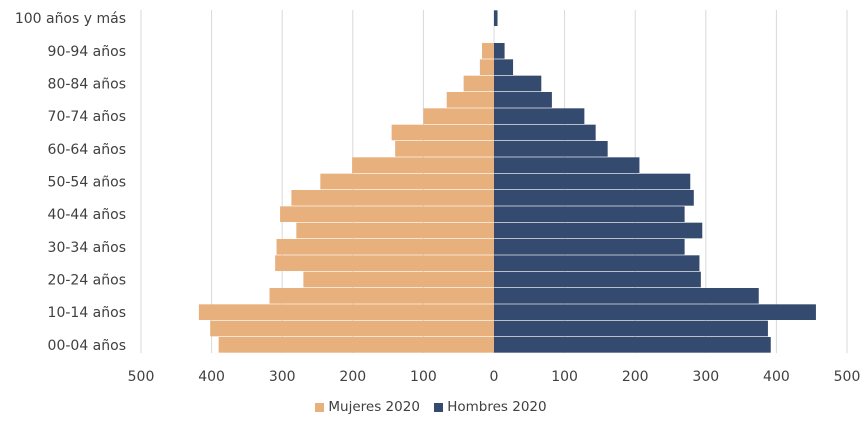 This screenshot has height=421, width=862. I want to click on legend-swatch-mujeres, so click(320, 407).